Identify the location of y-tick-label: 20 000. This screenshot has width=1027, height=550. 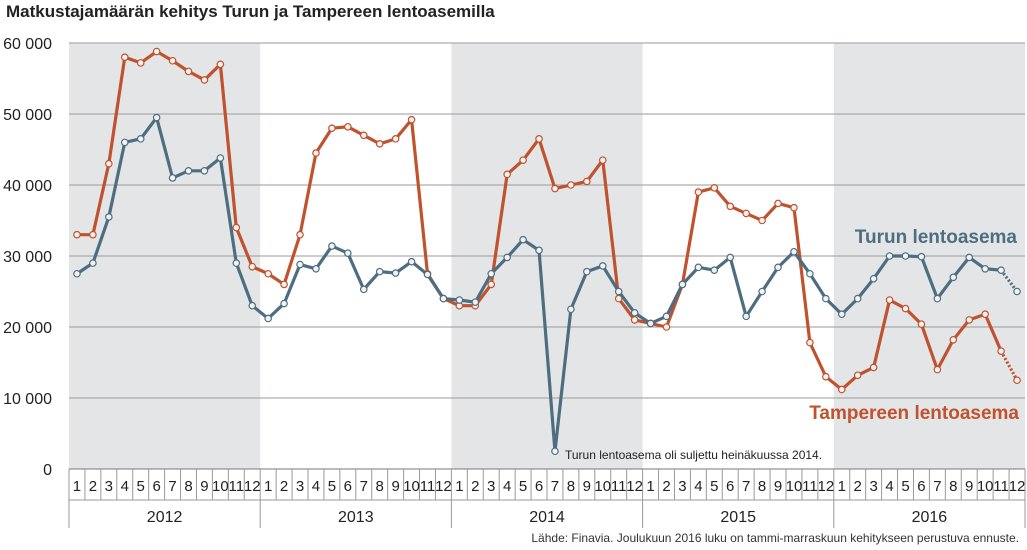
(27, 328).